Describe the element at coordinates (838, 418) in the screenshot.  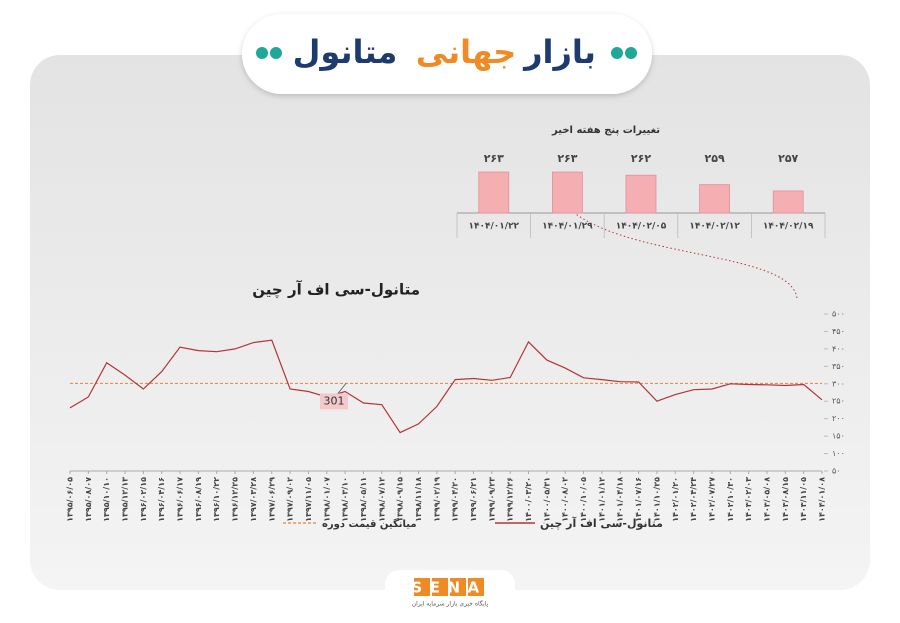
I see `y-tick-label: ۲۰۰` at that location.